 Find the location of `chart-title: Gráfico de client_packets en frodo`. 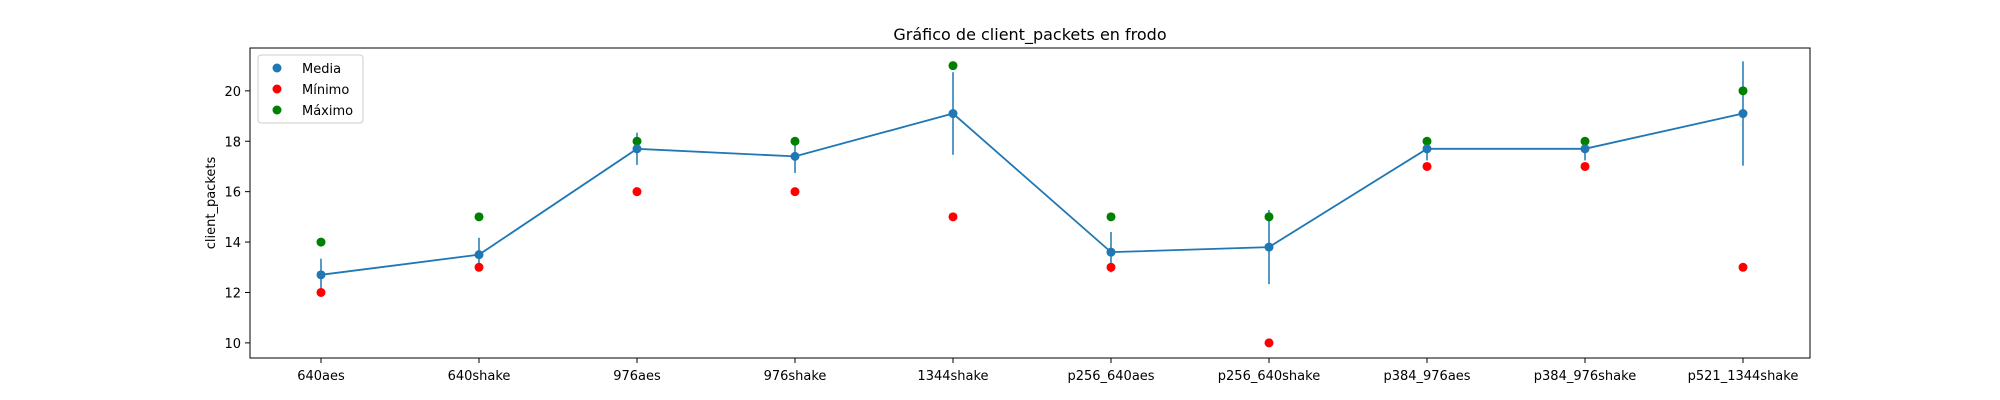

chart-title: Gráfico de client_packets en frodo is located at coordinates (1029, 35).